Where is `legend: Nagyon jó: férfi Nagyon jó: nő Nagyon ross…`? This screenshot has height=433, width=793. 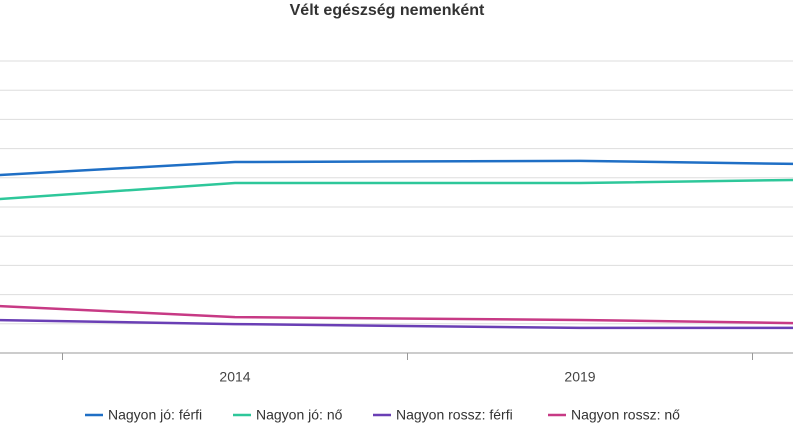
legend: Nagyon jó: férfi Nagyon jó: nő Nagyon ross… is located at coordinates (382, 415).